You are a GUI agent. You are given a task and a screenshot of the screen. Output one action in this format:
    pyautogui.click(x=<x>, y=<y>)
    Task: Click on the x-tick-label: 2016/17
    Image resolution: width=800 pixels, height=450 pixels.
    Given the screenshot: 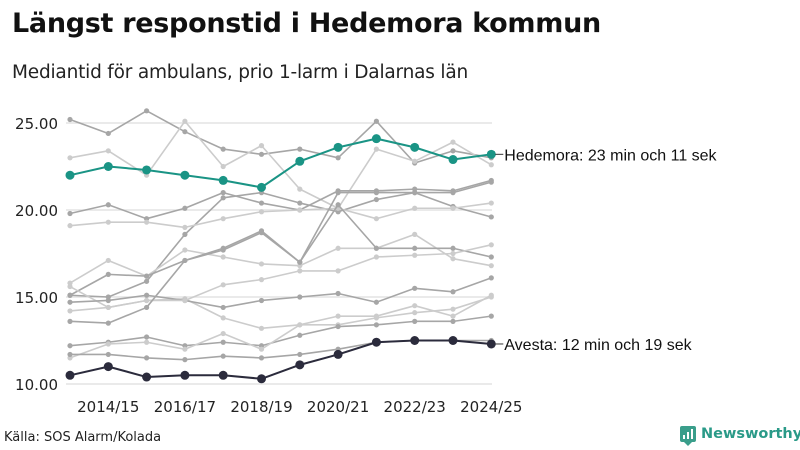 What is the action you would take?
    pyautogui.click(x=185, y=407)
    